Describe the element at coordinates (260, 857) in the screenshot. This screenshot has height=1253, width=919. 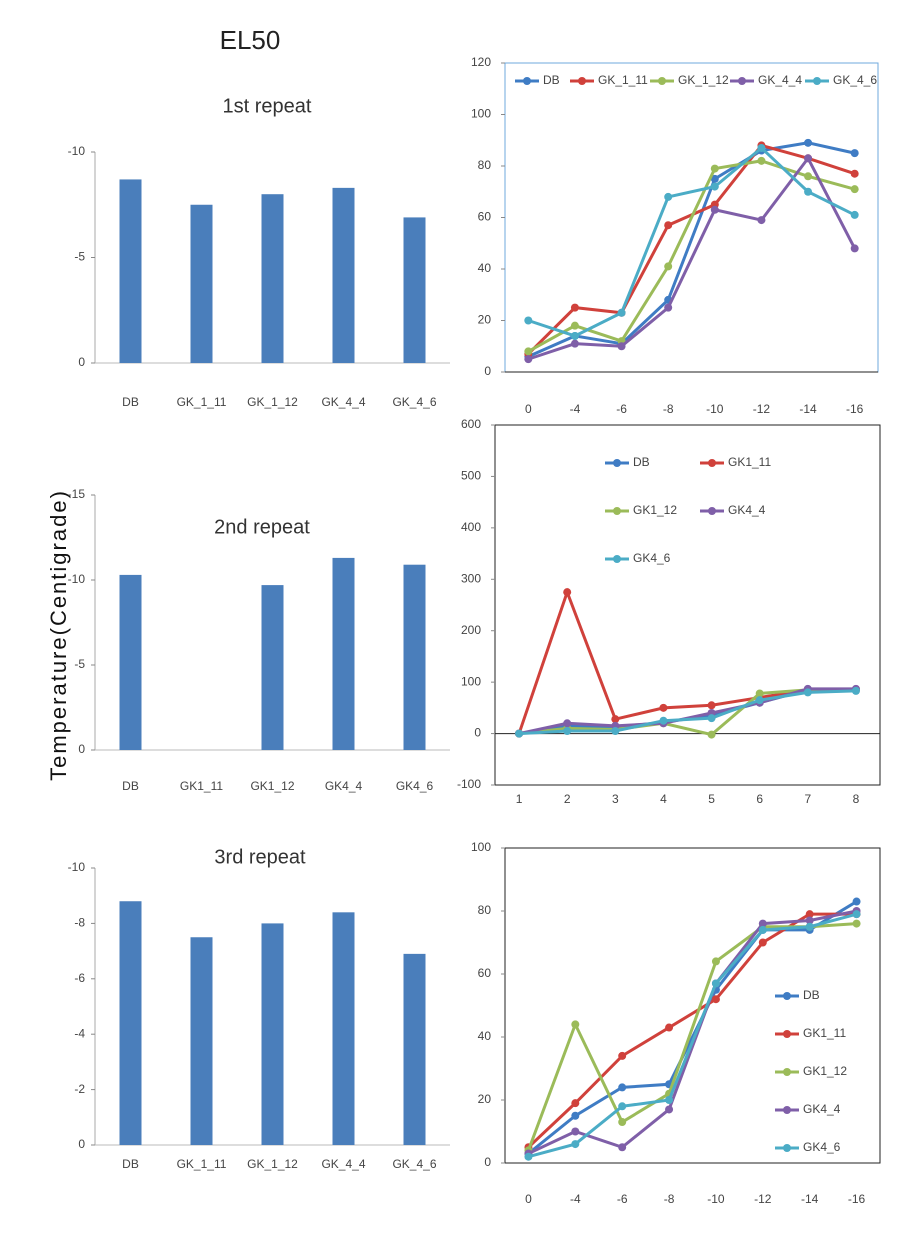
I see `chart-title: 3rd repeat` at that location.